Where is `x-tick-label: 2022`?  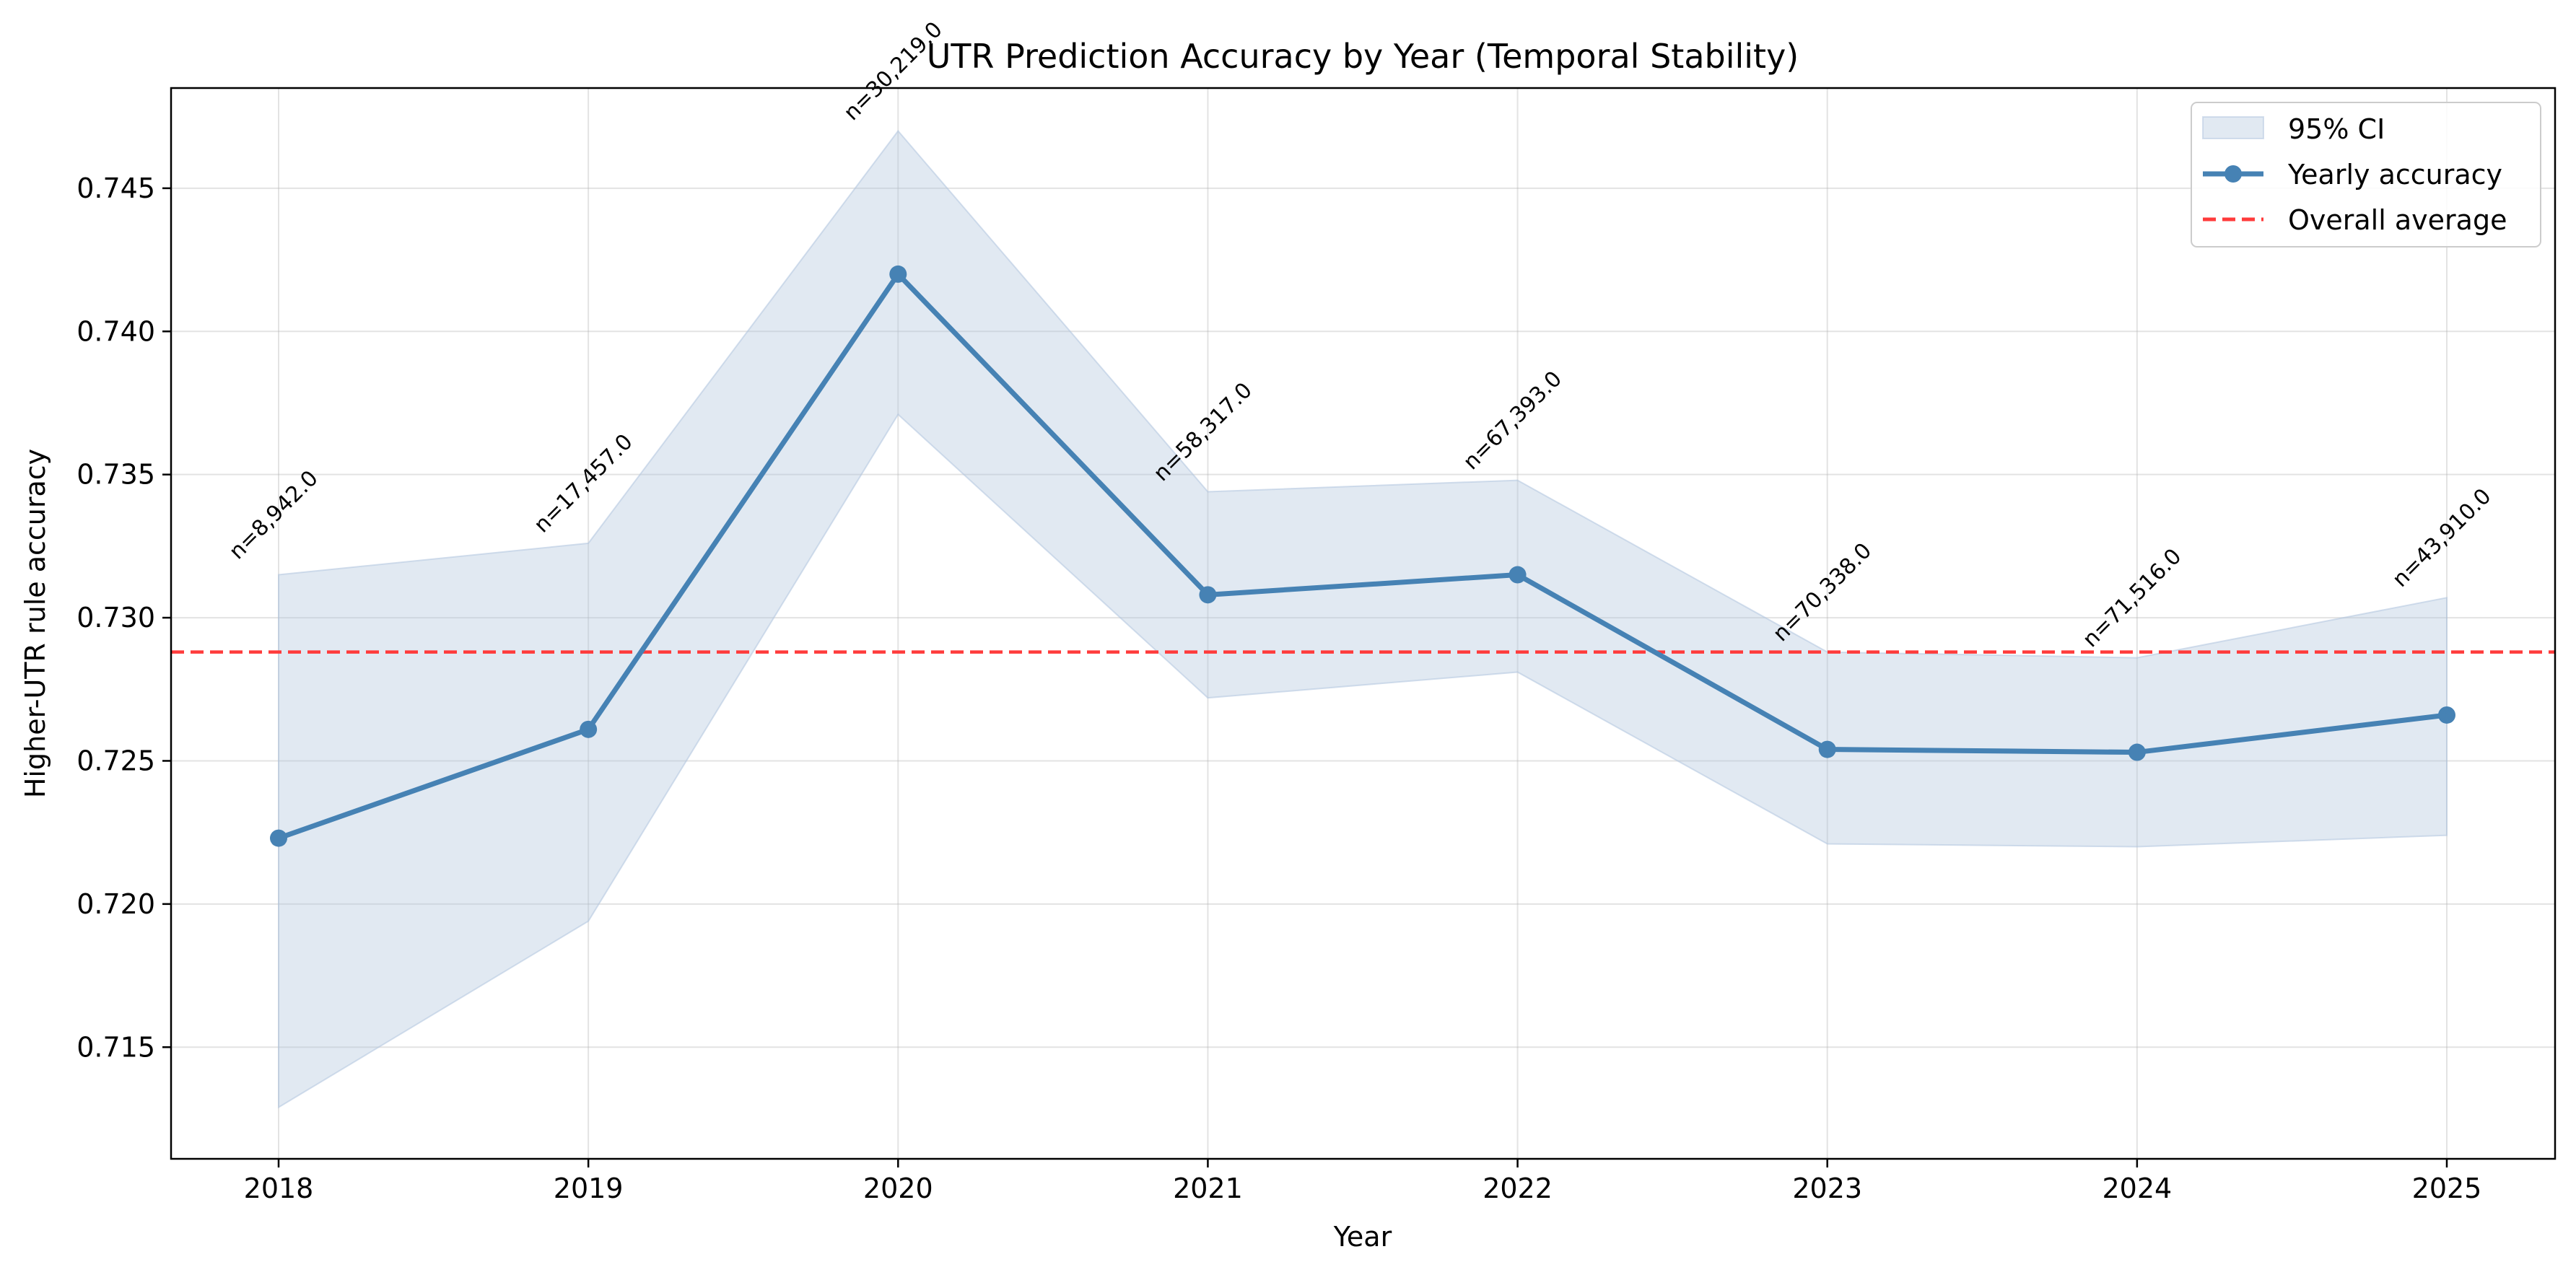 x-tick-label: 2022 is located at coordinates (1518, 1189).